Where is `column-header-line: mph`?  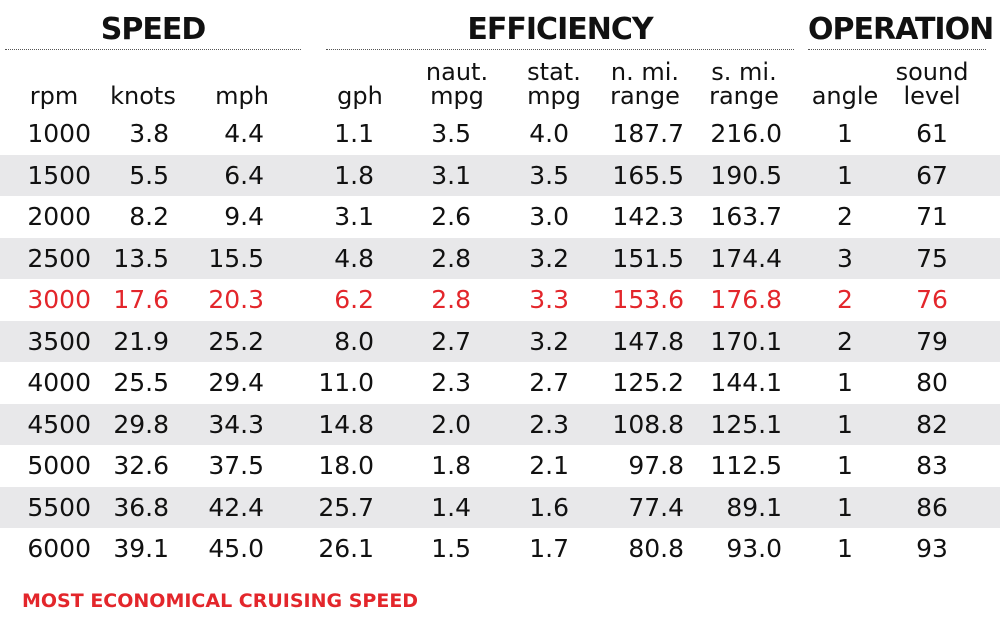 column-header-line: mph is located at coordinates (242, 96).